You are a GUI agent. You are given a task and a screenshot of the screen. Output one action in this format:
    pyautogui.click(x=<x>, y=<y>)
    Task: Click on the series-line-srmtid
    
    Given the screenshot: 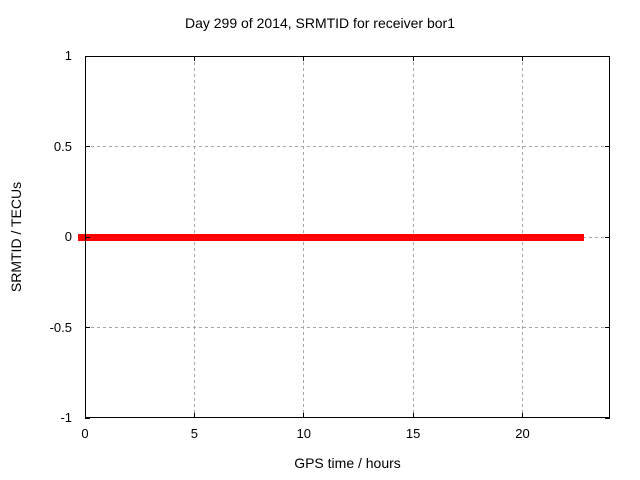 What is the action you would take?
    pyautogui.click(x=331, y=237)
    